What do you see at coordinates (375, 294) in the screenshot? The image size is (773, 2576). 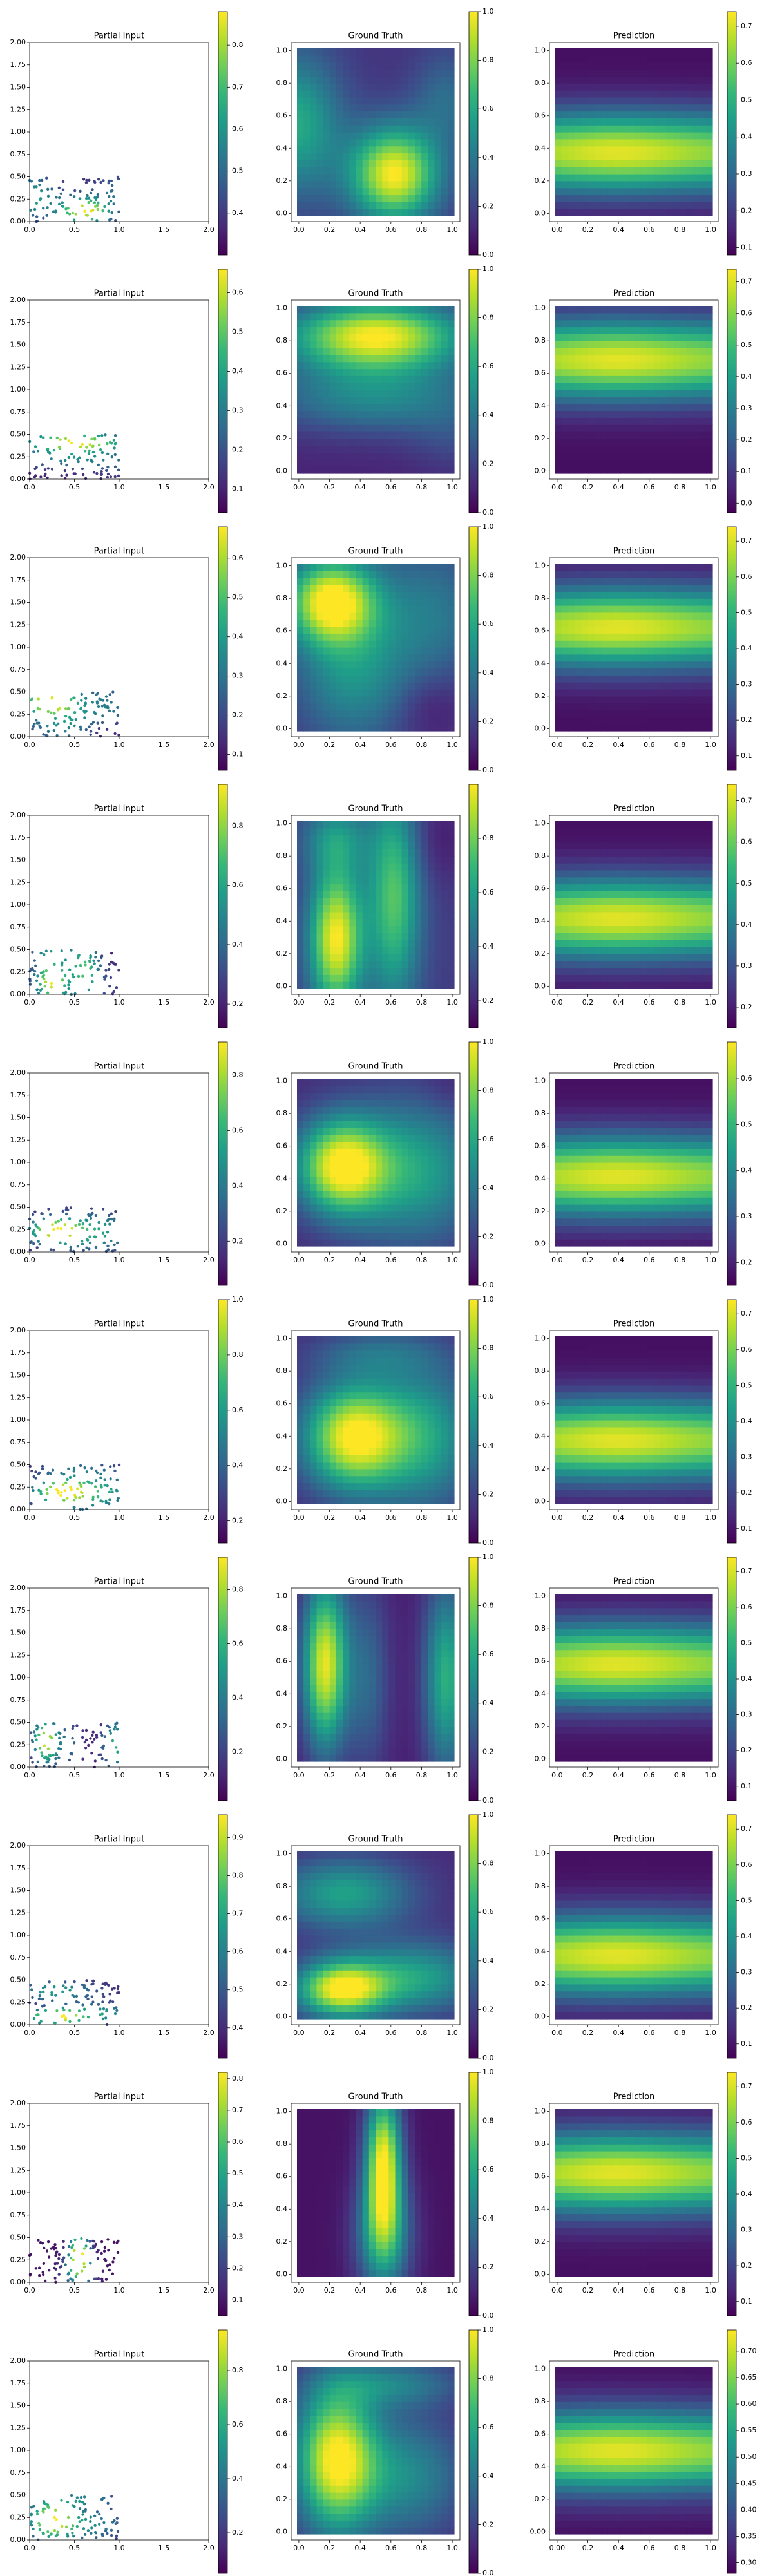 I see `panel-title: Ground Truth` at bounding box center [375, 294].